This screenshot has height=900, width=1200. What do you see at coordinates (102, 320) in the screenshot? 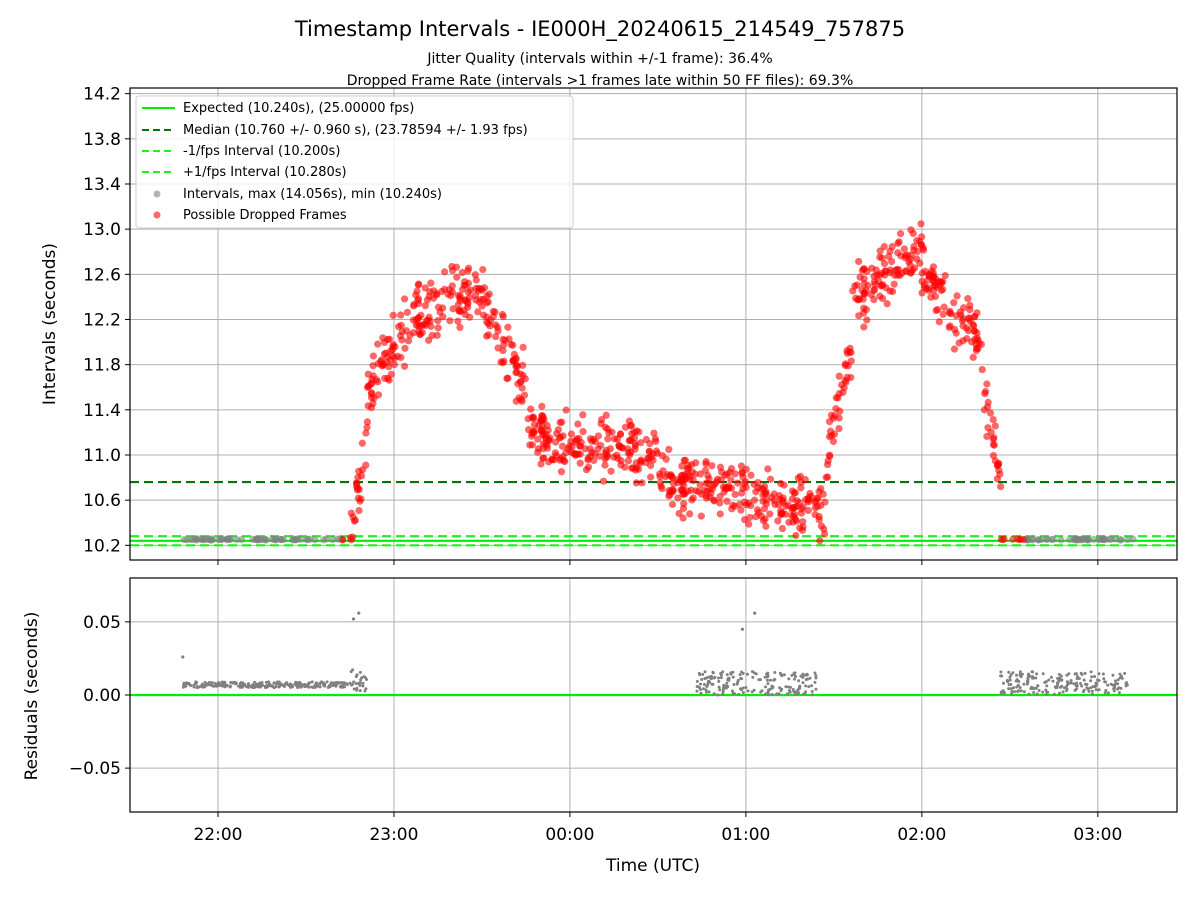
I see `intervals-y-tick-label: 12.2` at bounding box center [102, 320].